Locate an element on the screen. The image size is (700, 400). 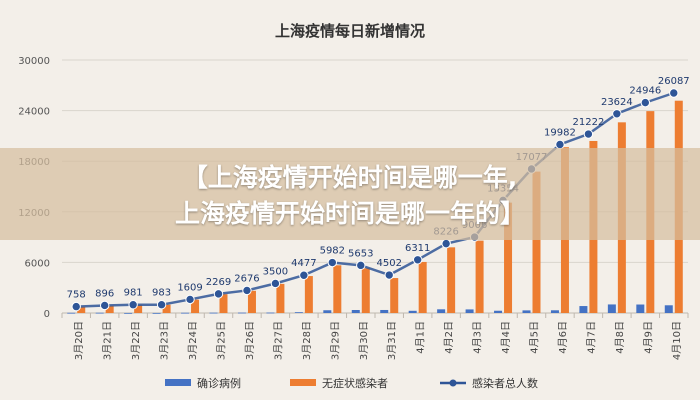
legend-label: 无症状感染者 is located at coordinates (355, 383).